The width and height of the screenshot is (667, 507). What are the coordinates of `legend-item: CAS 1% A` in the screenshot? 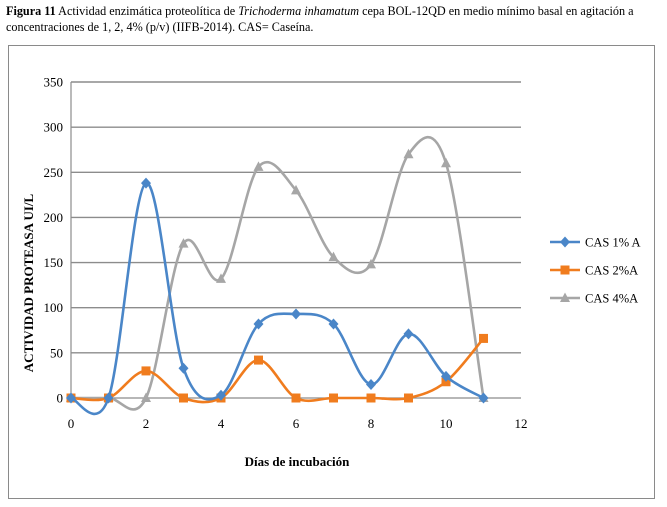 It's located at (595, 243).